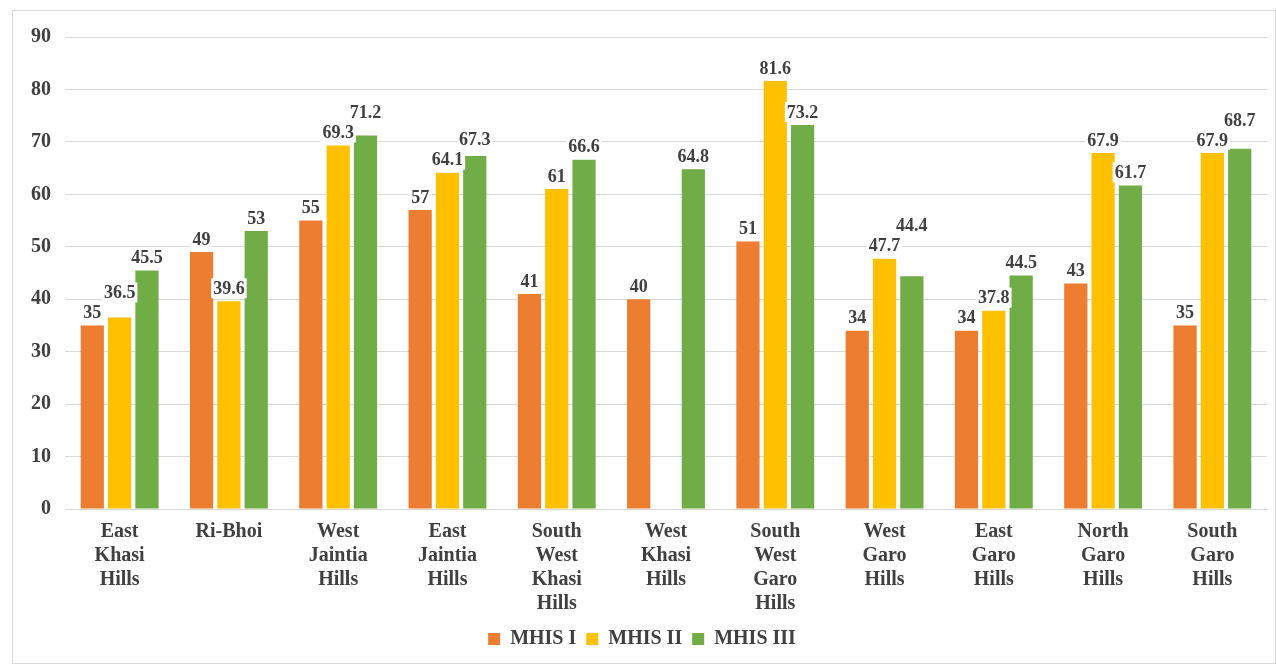 Image resolution: width=1276 pixels, height=667 pixels. I want to click on data-label: 45.5, so click(147, 257).